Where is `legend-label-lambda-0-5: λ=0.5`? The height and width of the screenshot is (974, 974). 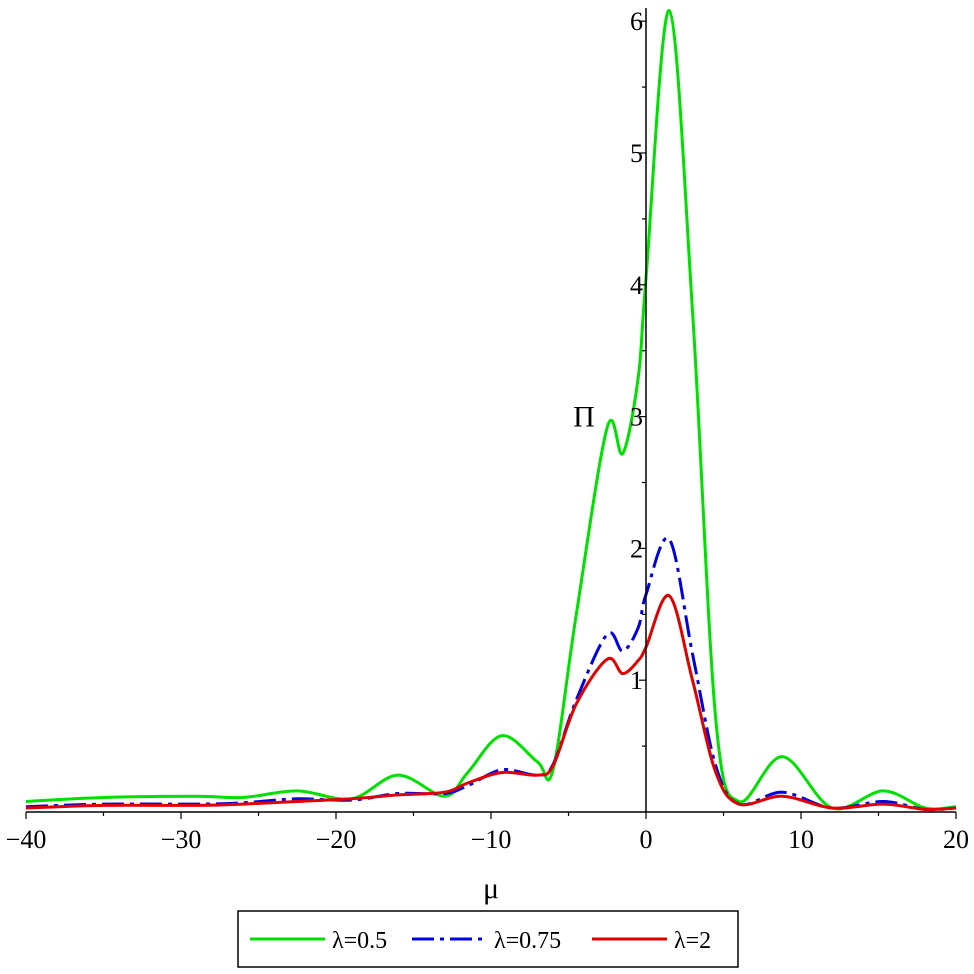
legend-label-lambda-0-5: λ=0.5 is located at coordinates (359, 941).